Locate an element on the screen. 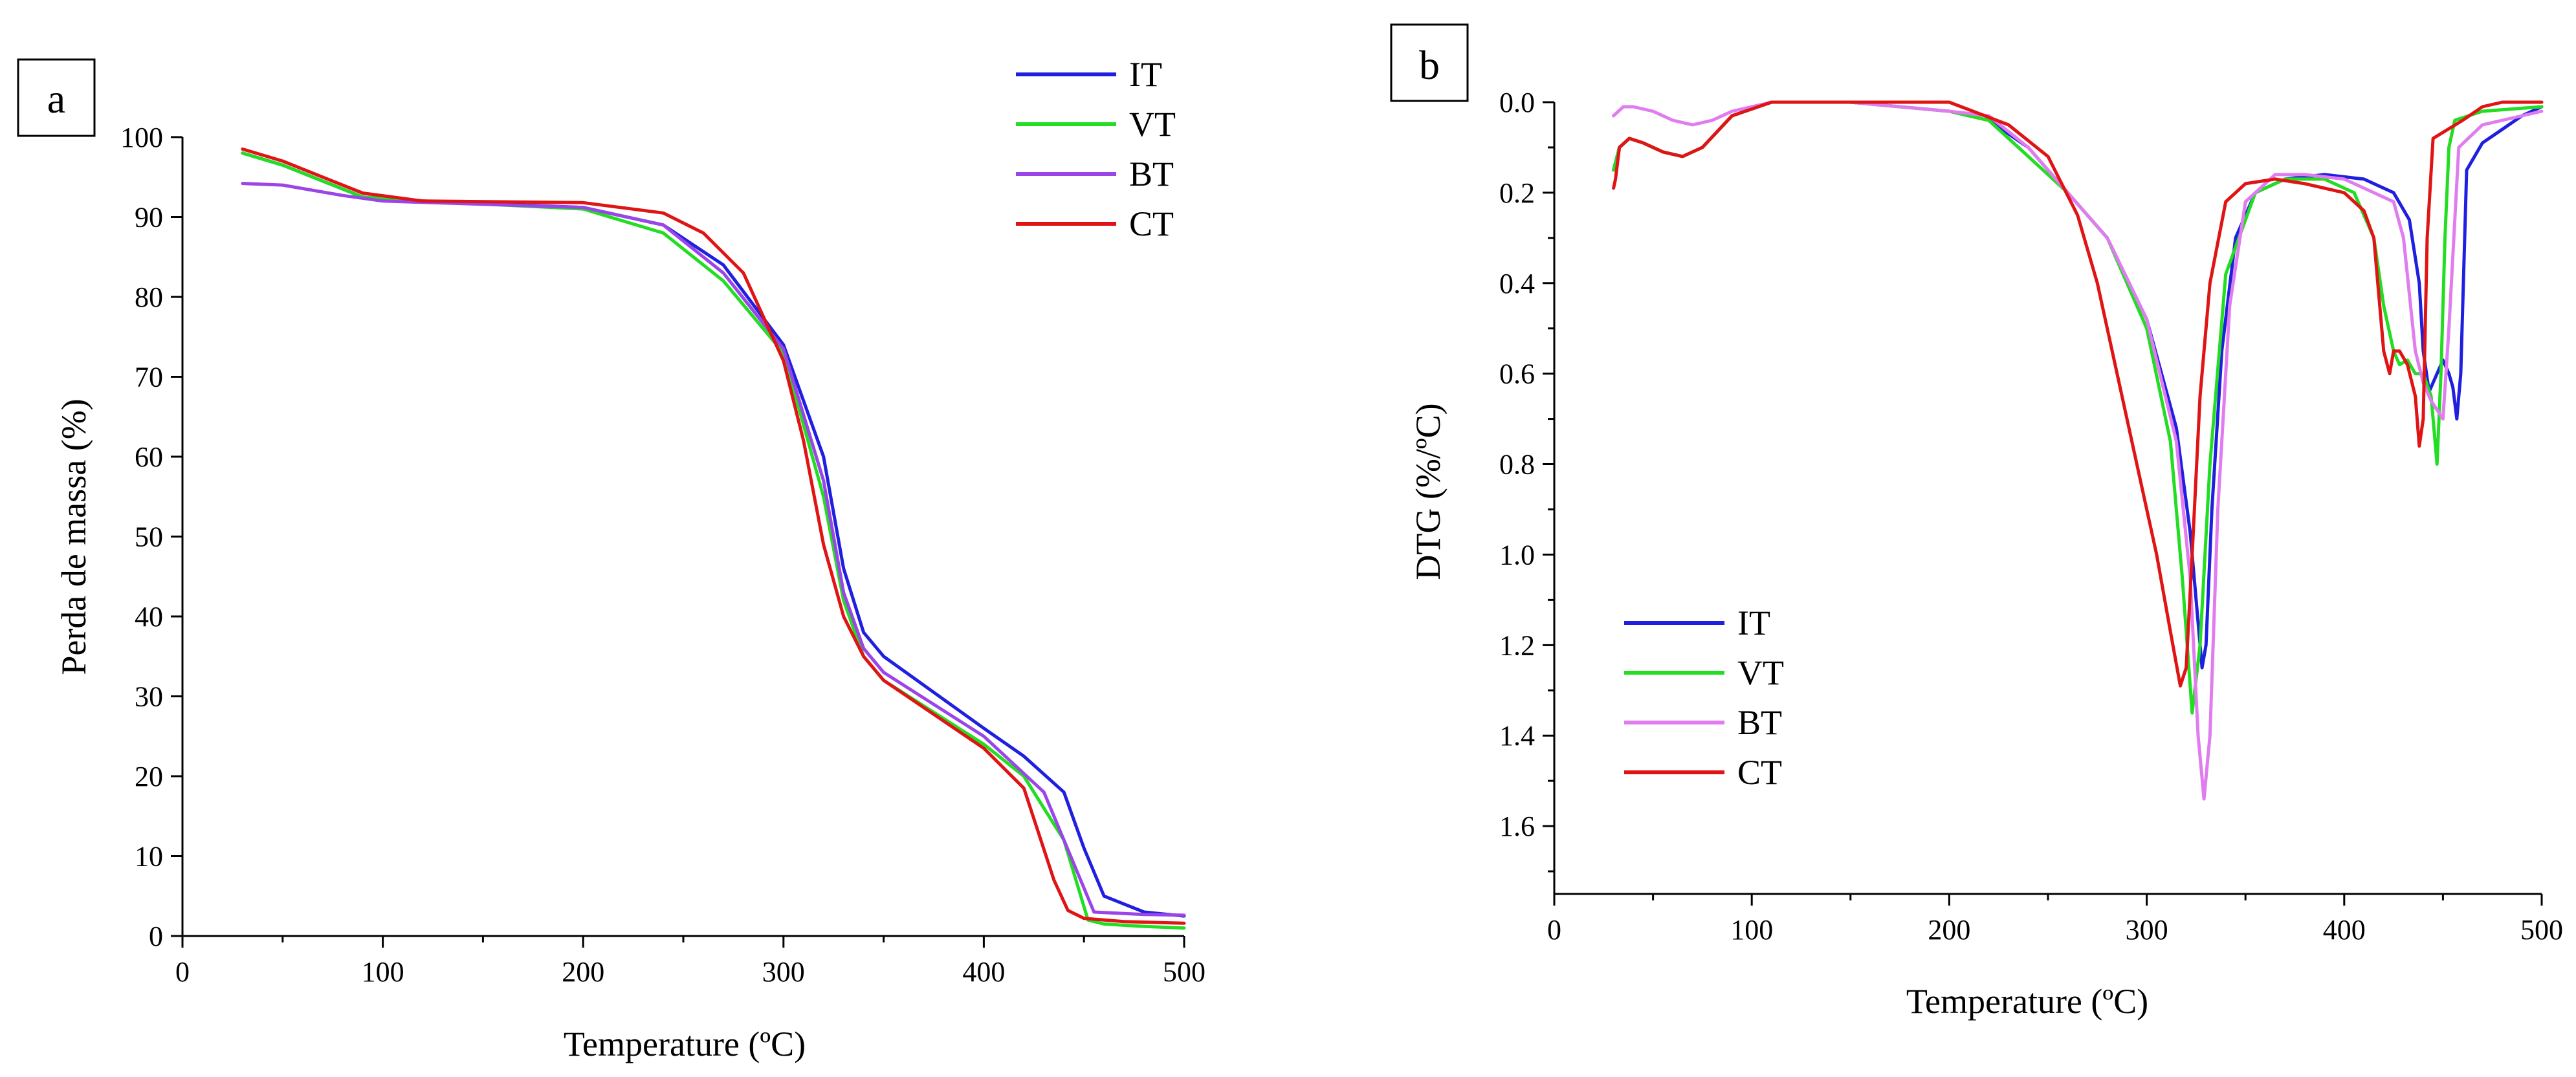 The height and width of the screenshot is (1077, 2576). panel-b-label: b is located at coordinates (1429, 65).